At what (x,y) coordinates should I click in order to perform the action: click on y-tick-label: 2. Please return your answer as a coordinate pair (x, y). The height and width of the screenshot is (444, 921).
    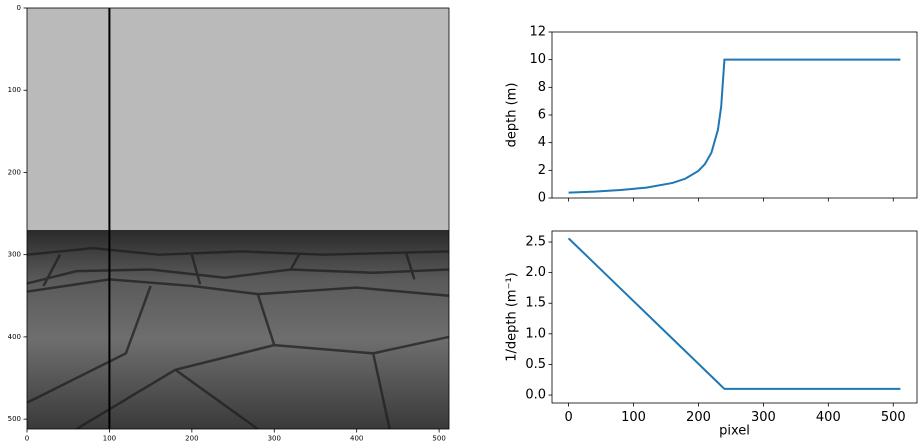
    Looking at the image, I should click on (542, 170).